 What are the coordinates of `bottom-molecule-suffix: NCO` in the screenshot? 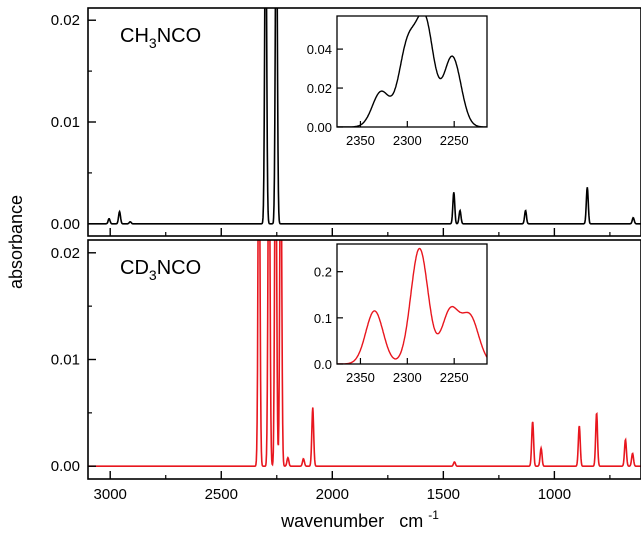 It's located at (179, 268).